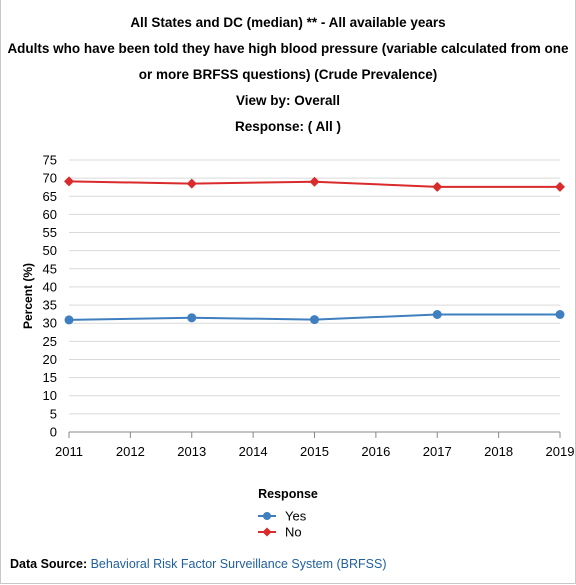 Image resolution: width=576 pixels, height=585 pixels. What do you see at coordinates (437, 186) in the screenshot?
I see `data-point-no-2017` at bounding box center [437, 186].